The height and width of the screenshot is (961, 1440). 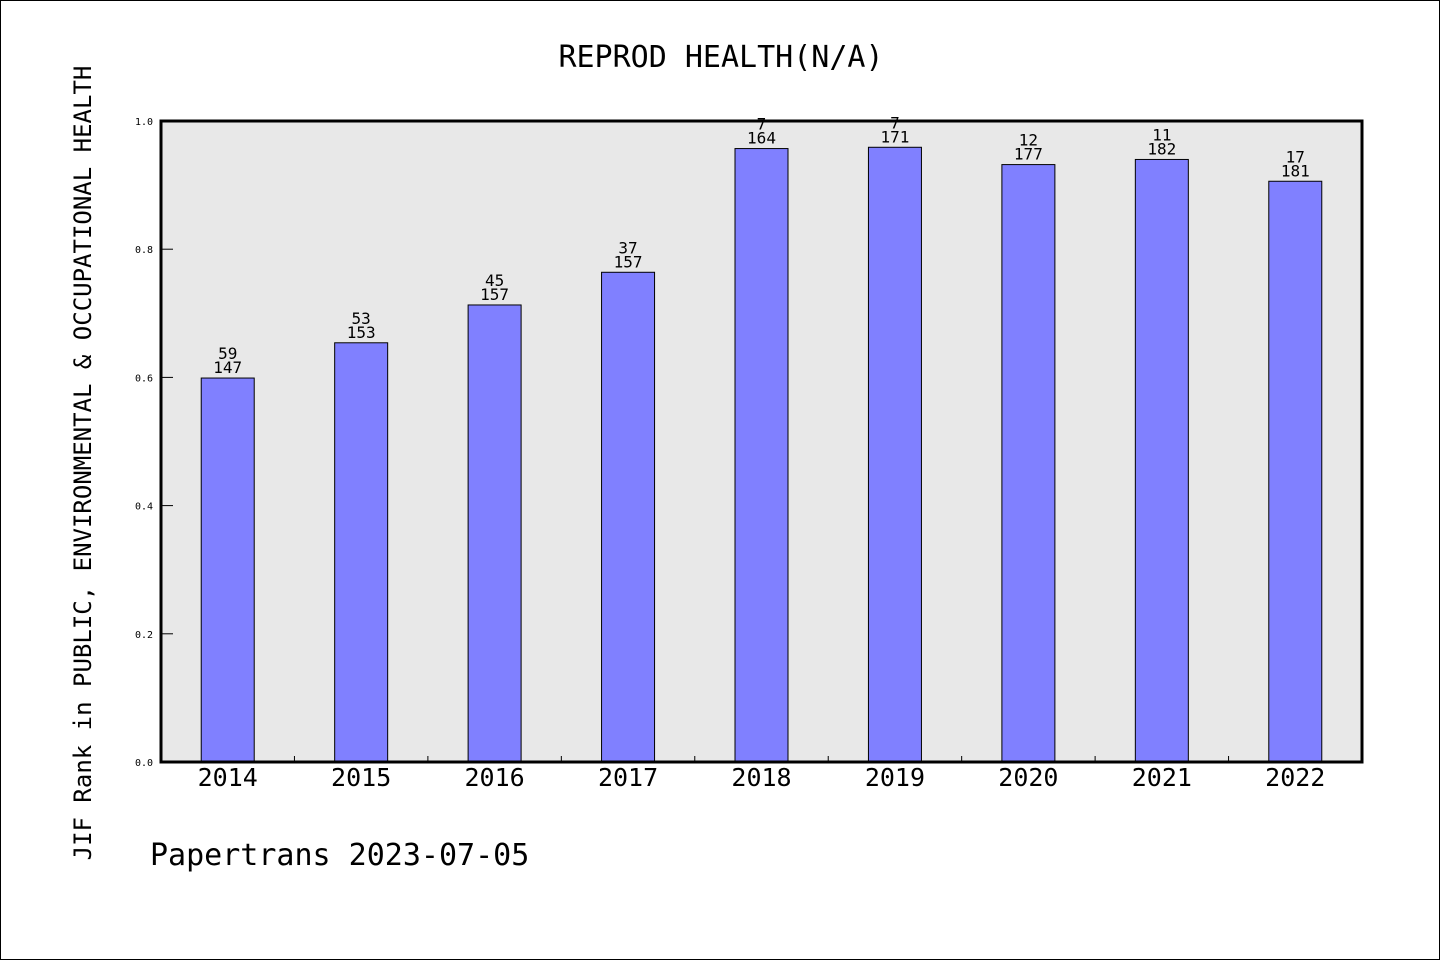 I want to click on y-tick-label: 0.0, so click(x=144, y=763).